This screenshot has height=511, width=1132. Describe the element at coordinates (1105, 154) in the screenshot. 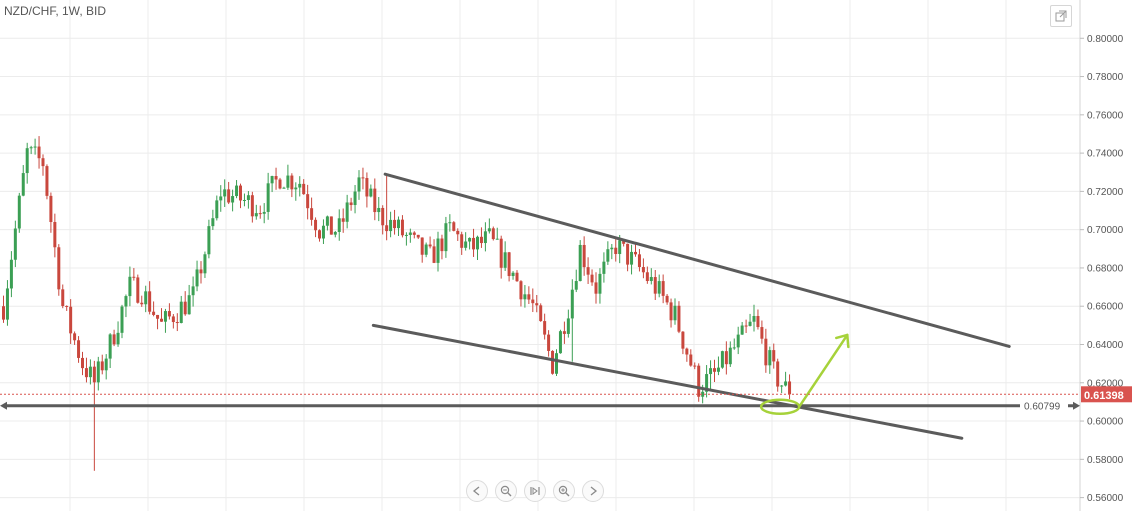

I see `y-tick-label: 0.74000` at that location.